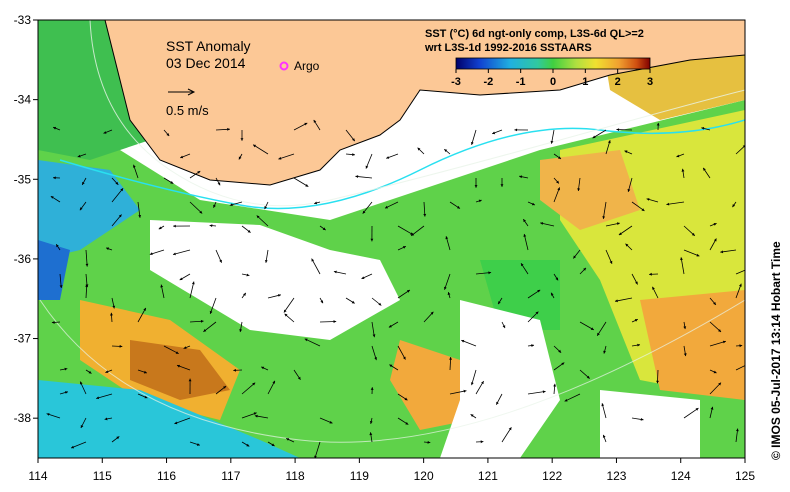 The image size is (790, 492). Describe the element at coordinates (37, 476) in the screenshot. I see `x-tick-label: 114` at that location.